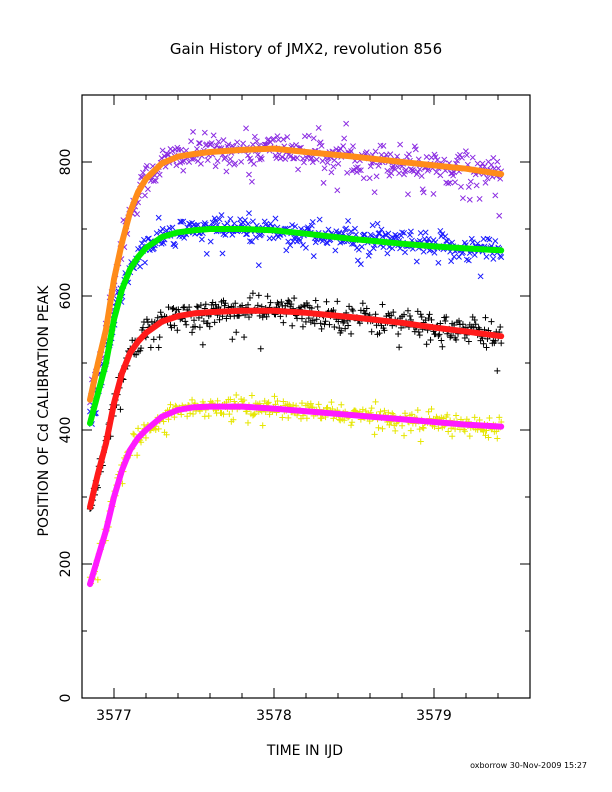  What do you see at coordinates (66, 698) in the screenshot?
I see `y-tick-label: 0` at bounding box center [66, 698].